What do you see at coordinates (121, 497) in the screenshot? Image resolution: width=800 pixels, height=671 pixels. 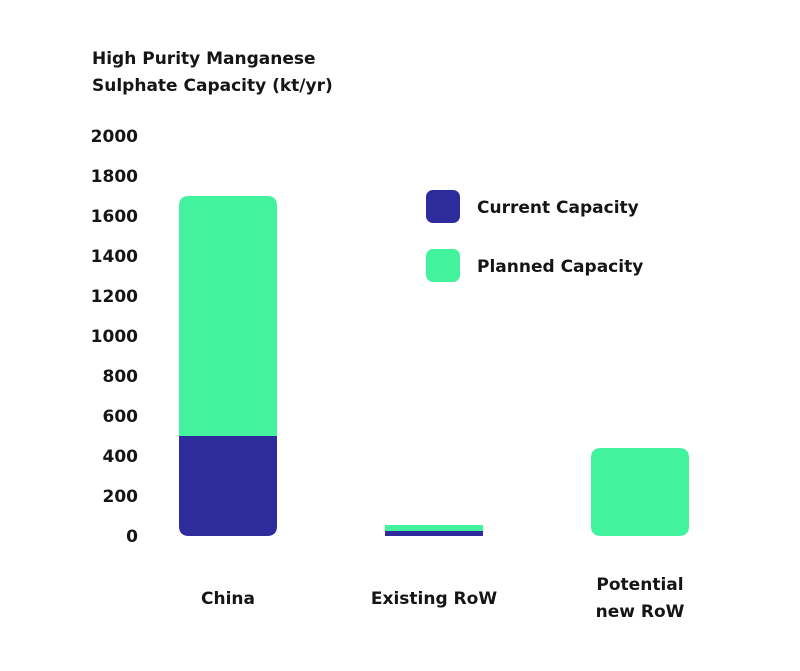 I see `y-tick-label: 200` at bounding box center [121, 497].